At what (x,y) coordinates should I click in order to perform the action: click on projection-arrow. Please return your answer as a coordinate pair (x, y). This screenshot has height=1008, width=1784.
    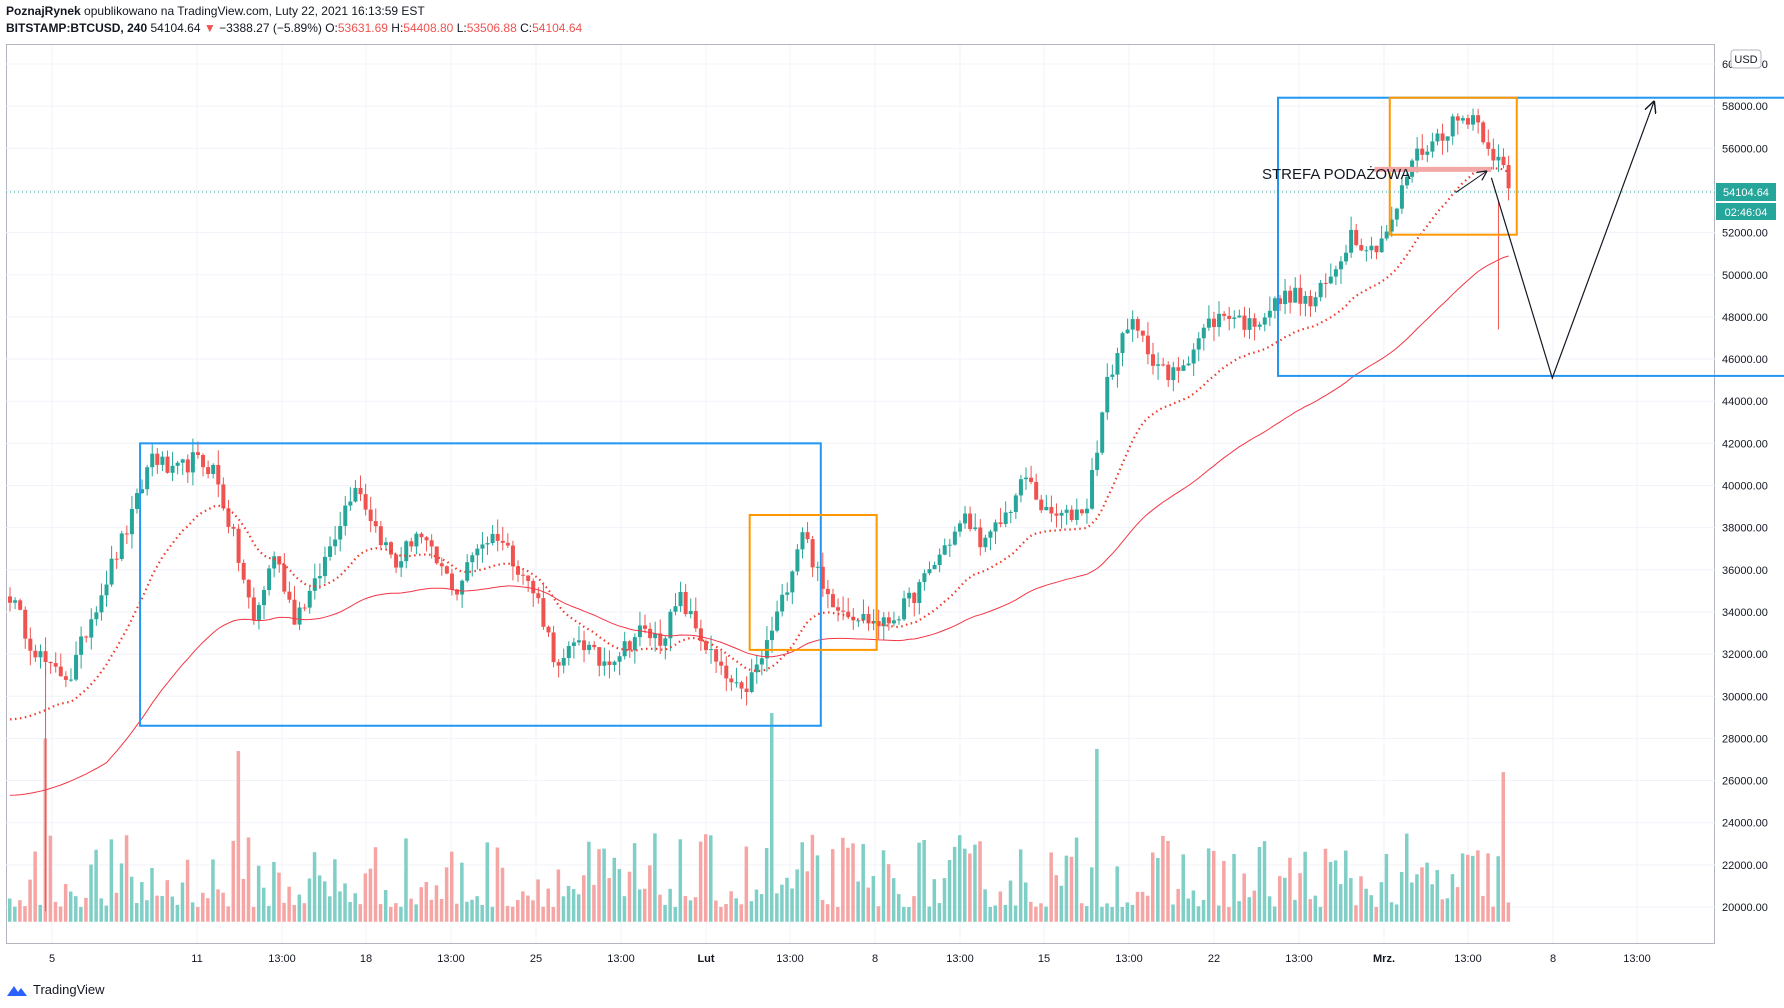
    Looking at the image, I should click on (1572, 241).